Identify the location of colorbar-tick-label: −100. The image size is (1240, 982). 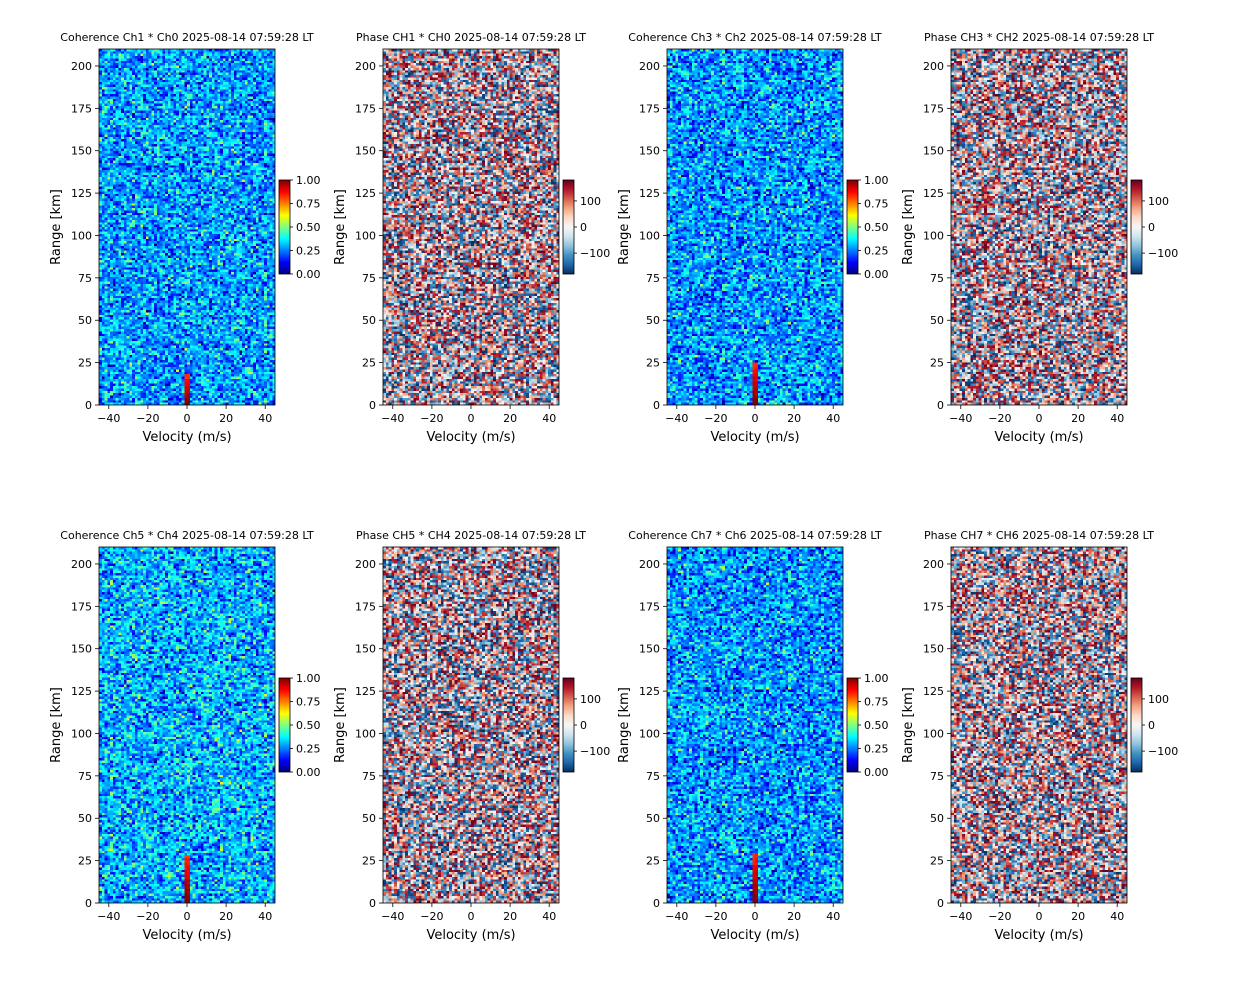
(595, 253).